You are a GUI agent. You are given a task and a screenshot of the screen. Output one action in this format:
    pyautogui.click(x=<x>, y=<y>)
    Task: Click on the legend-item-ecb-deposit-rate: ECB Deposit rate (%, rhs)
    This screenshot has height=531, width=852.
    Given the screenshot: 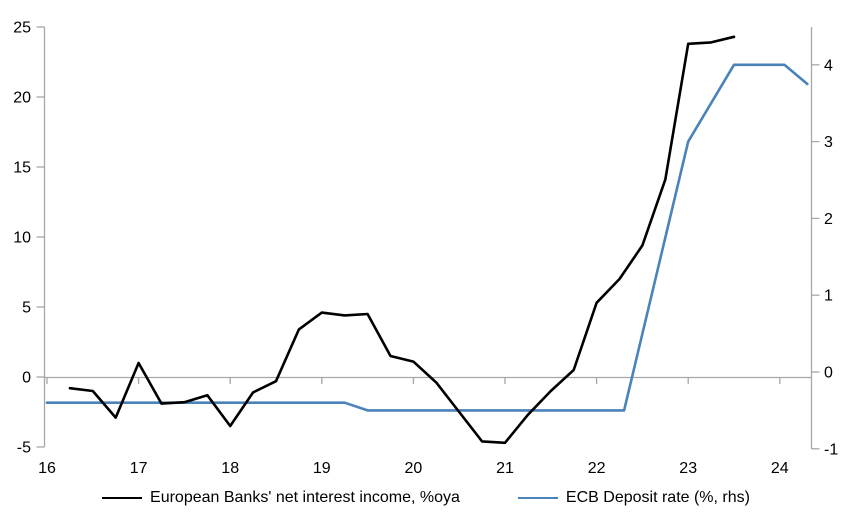 What is the action you would take?
    pyautogui.click(x=633, y=498)
    